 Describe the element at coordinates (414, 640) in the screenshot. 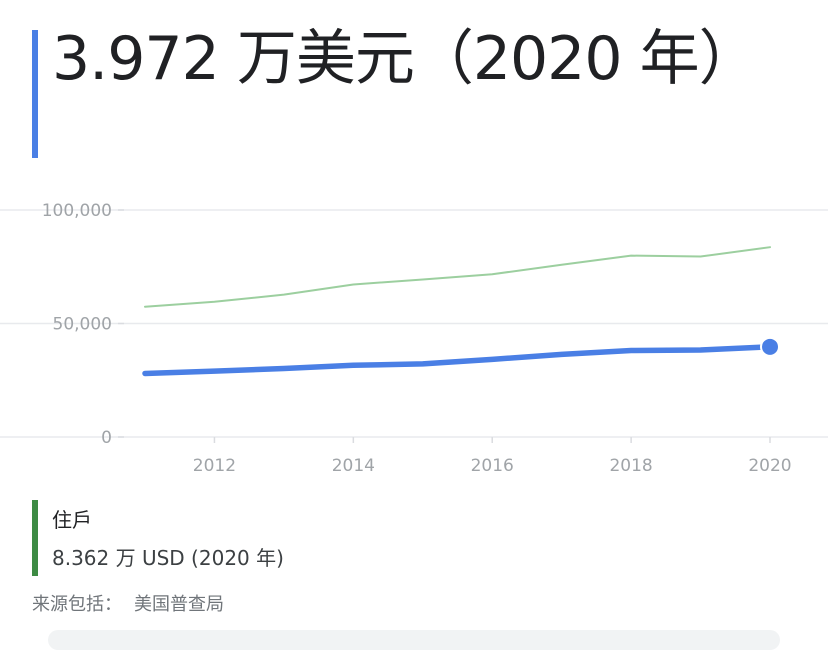

I see `next-card-edge` at that location.